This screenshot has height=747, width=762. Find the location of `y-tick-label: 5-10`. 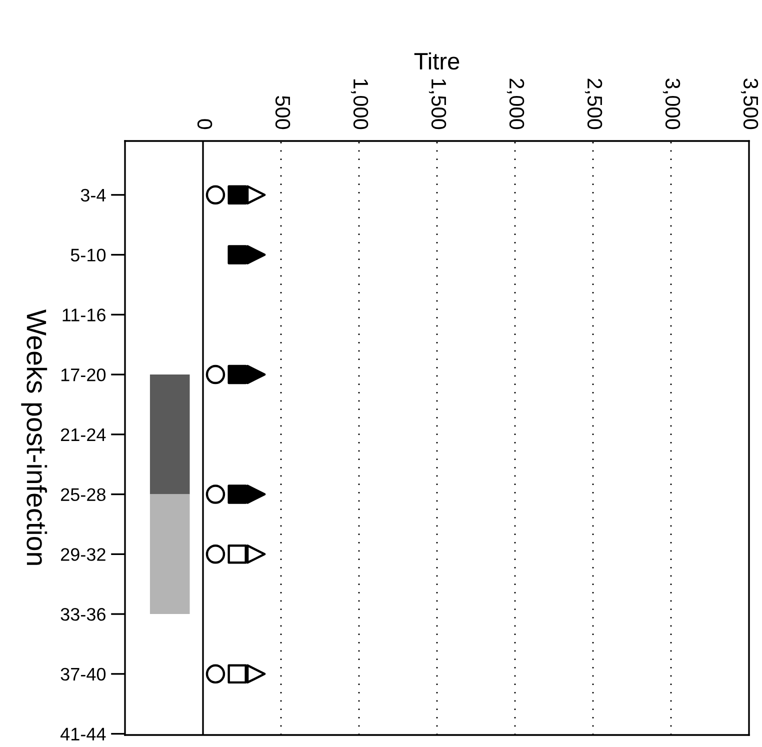

y-tick-label: 5-10 is located at coordinates (88, 255).